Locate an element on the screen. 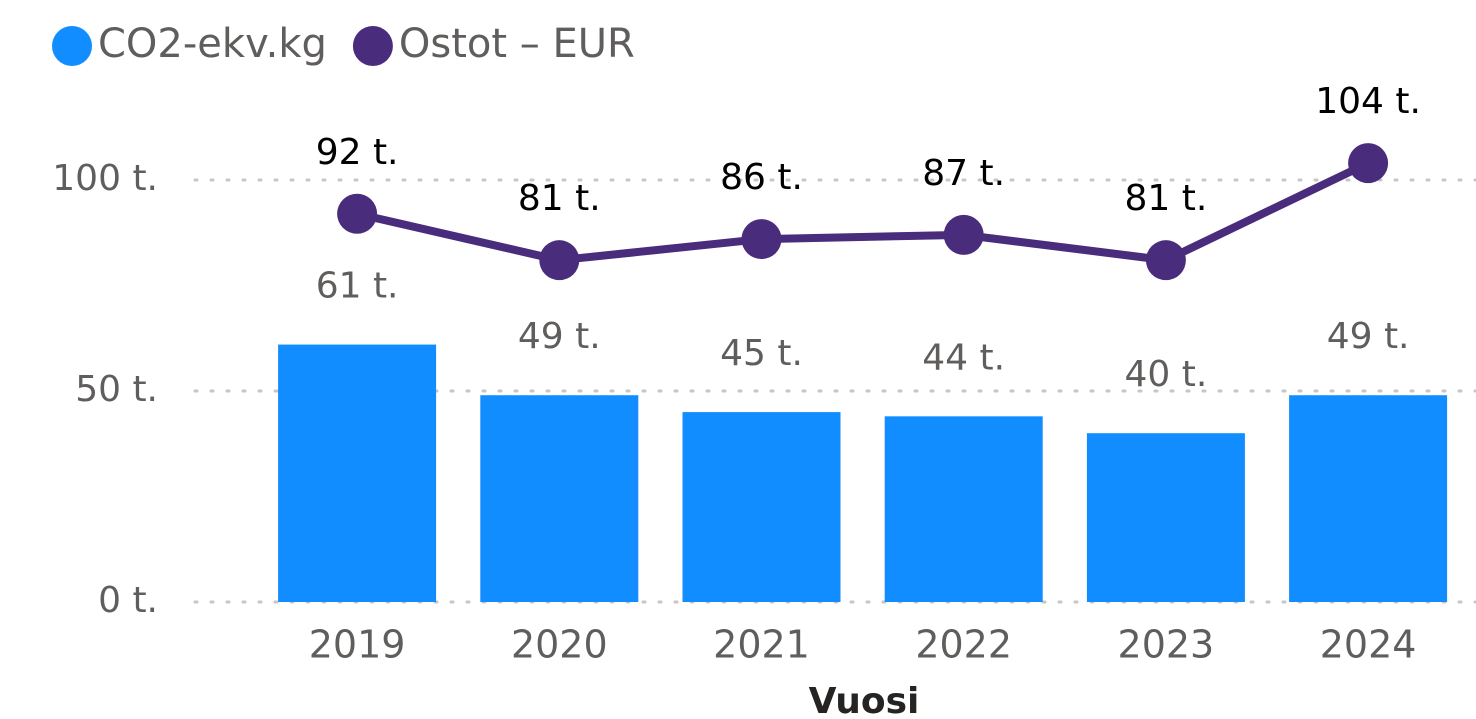 This screenshot has width=1476, height=719. bar-value-label: 44 t. is located at coordinates (963, 357).